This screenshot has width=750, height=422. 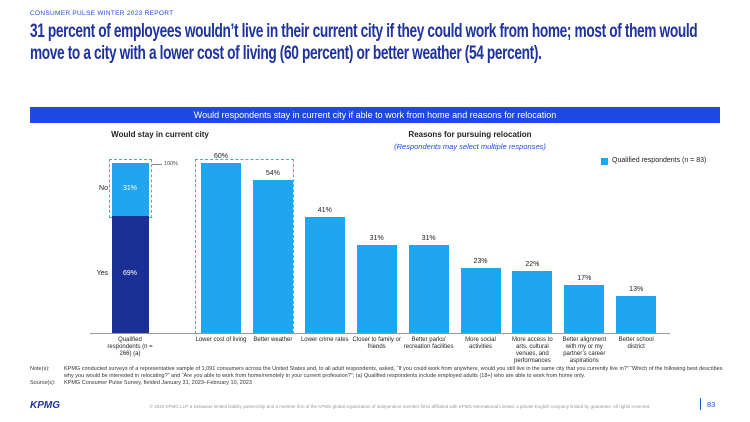 What do you see at coordinates (102, 274) in the screenshot?
I see `series-label: Yes` at bounding box center [102, 274].